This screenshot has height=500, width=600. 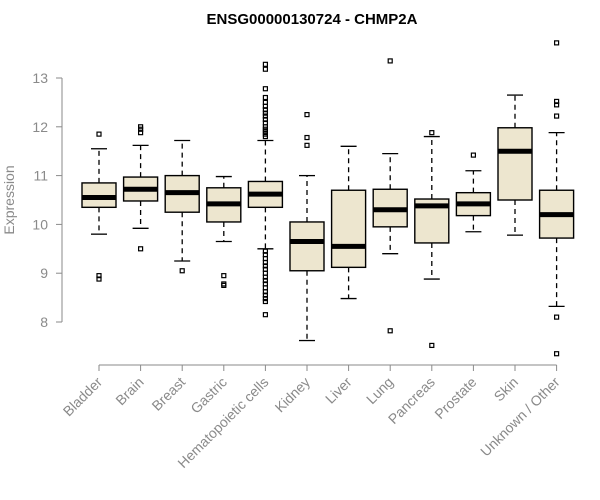 I want to click on box-gastric, so click(x=224, y=231).